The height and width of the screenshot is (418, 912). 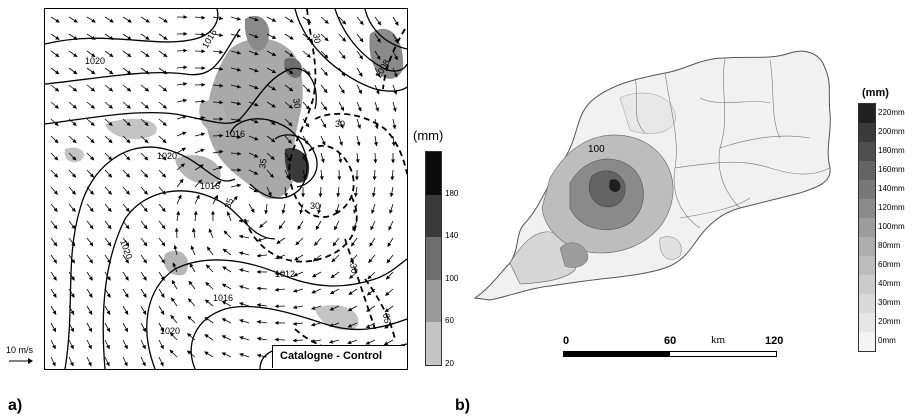 What do you see at coordinates (596, 149) in the screenshot?
I see `contour-label-100: 100` at bounding box center [596, 149].